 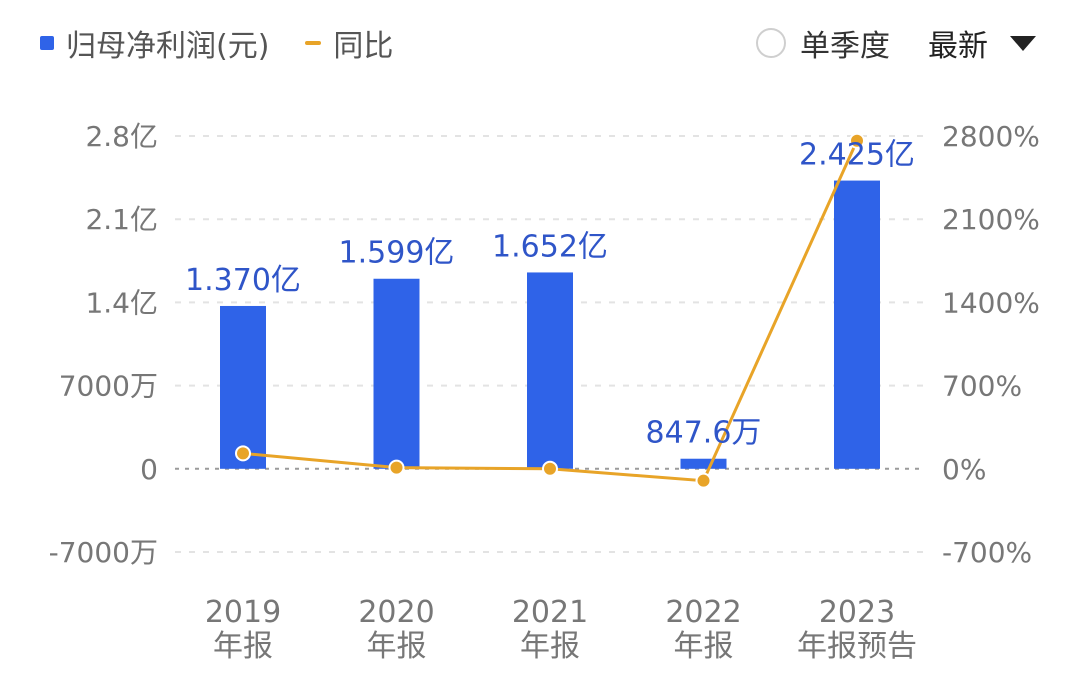 What do you see at coordinates (397, 253) in the screenshot?
I see `bar-data-label: 1.599亿` at bounding box center [397, 253].